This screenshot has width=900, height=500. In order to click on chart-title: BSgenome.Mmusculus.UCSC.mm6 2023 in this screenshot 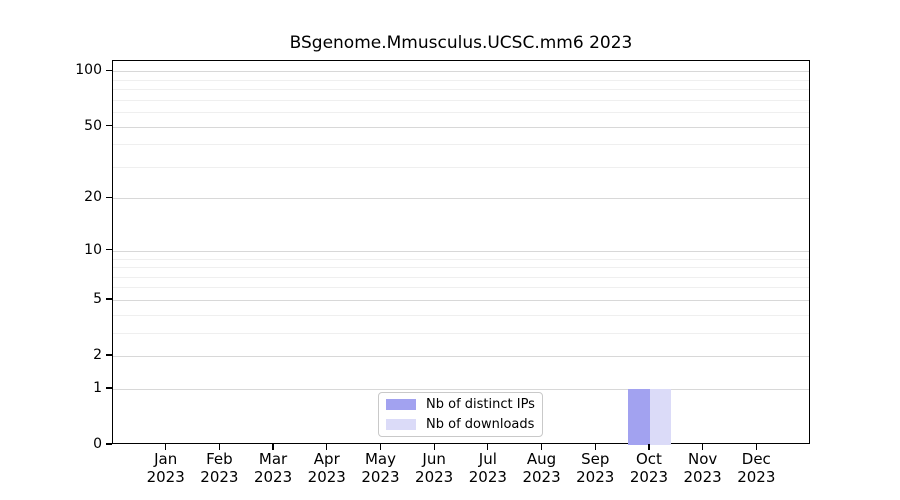, I will do `click(461, 43)`.